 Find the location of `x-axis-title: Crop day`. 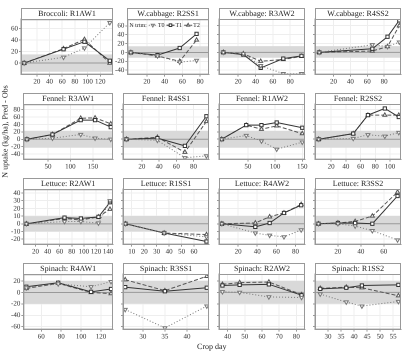

x-axis-title: Crop day is located at coordinates (212, 346).